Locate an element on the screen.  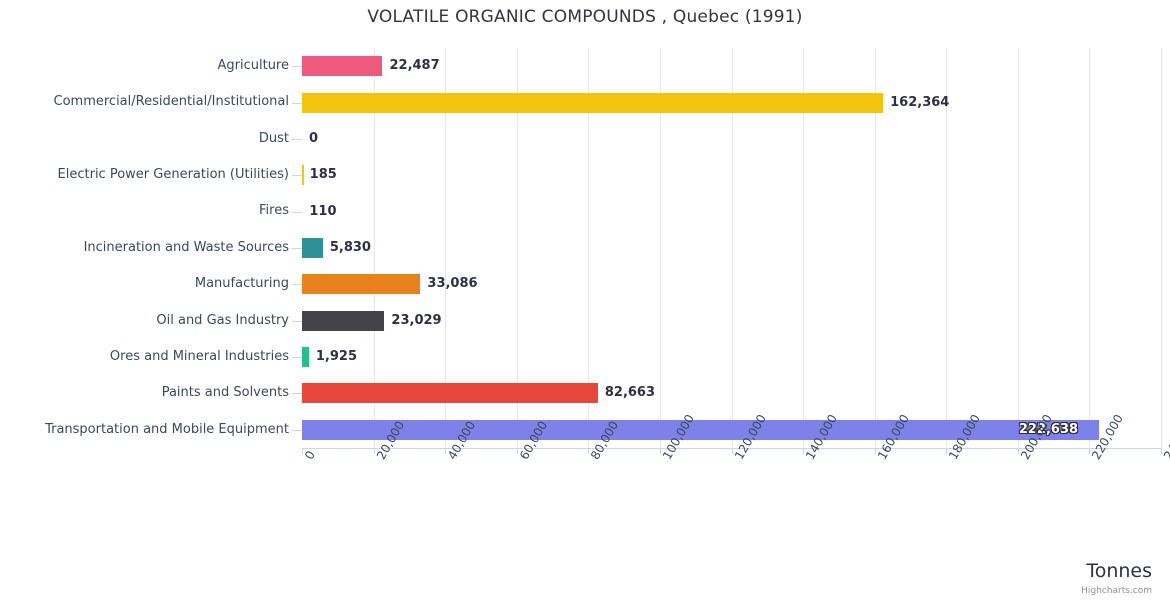
bar-value-label: 110 is located at coordinates (323, 211).